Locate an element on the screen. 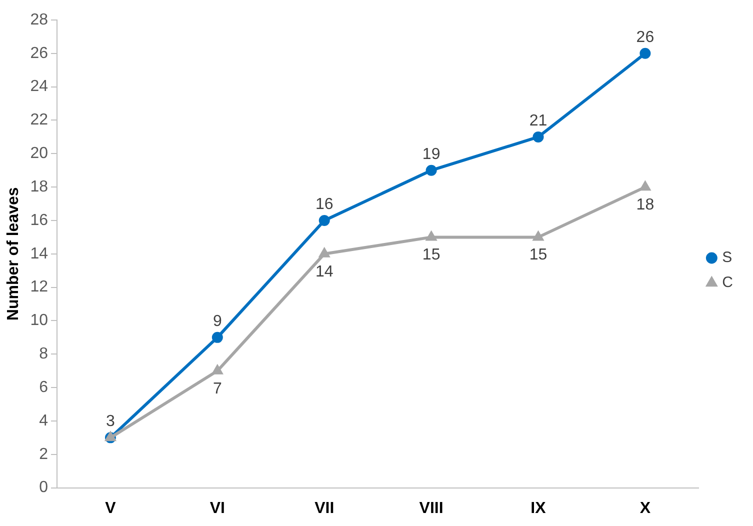  data-label: 21 is located at coordinates (538, 121).